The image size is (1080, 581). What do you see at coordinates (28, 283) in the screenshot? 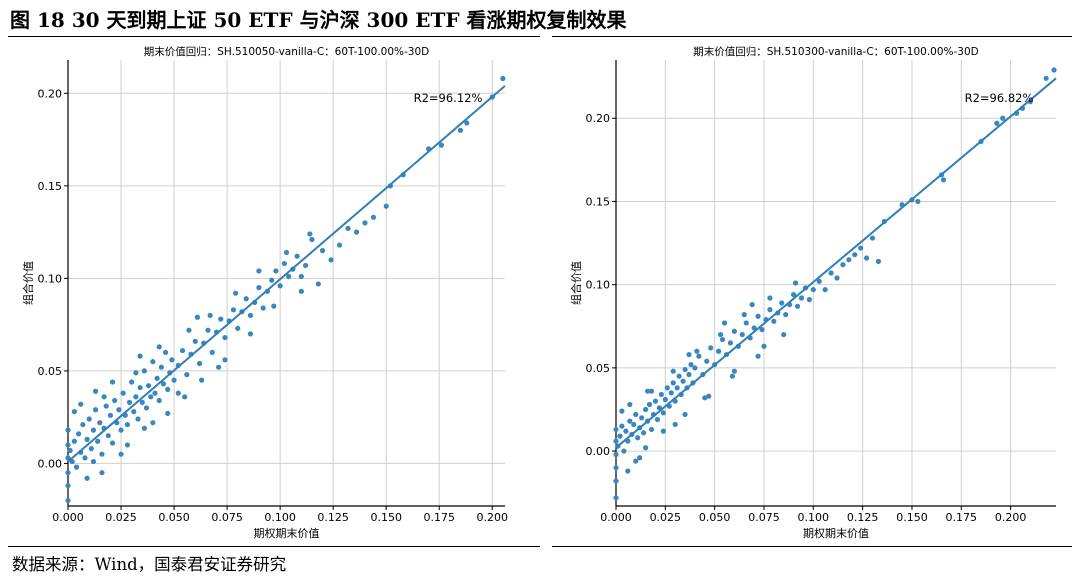
I see `y-axis-title: 组合价值` at bounding box center [28, 283].